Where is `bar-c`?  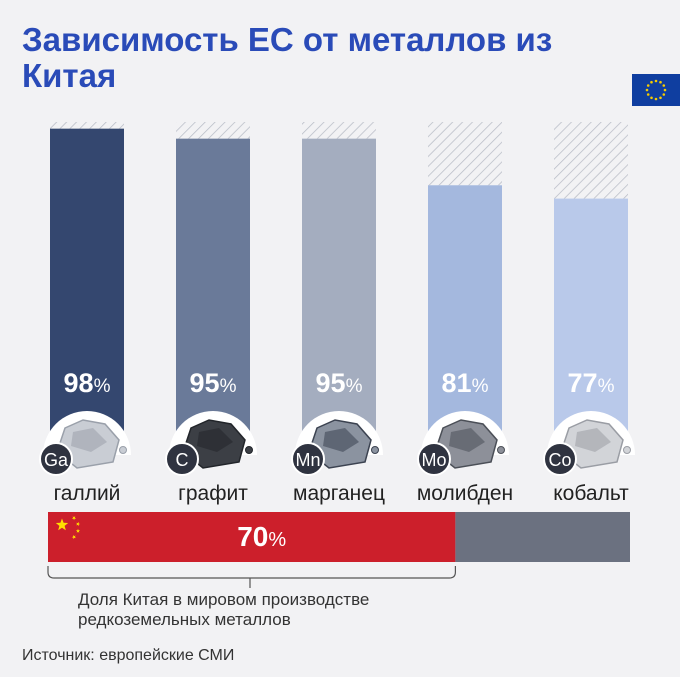 bar-c is located at coordinates (213, 296).